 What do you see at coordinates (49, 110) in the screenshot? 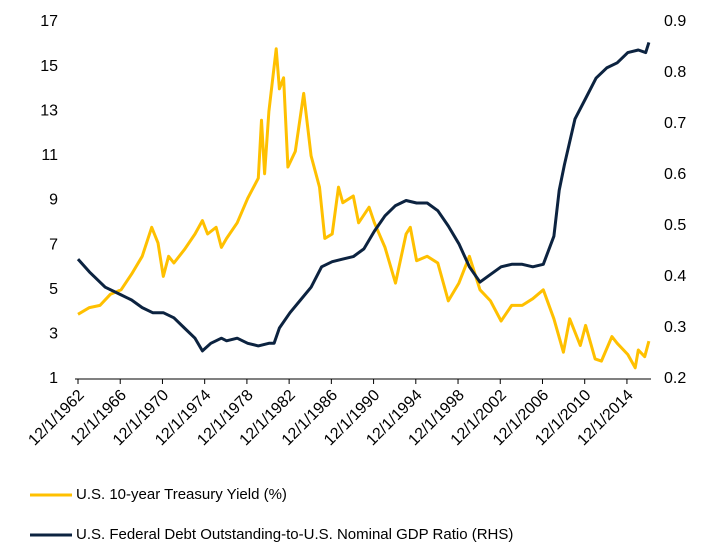
I see `y-tick-label: 13` at bounding box center [49, 110].